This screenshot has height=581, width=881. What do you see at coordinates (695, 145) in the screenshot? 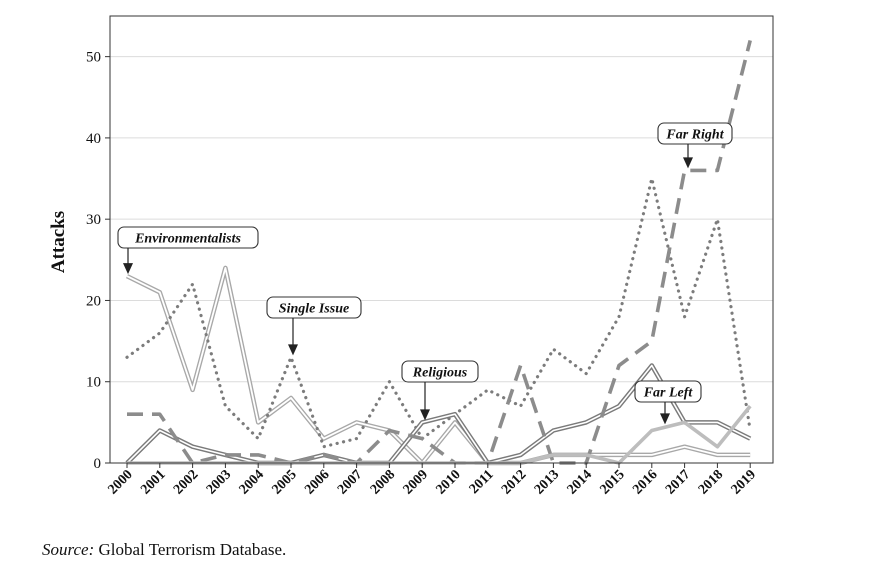
I see `annotation-far-right: Far Right` at bounding box center [695, 145].